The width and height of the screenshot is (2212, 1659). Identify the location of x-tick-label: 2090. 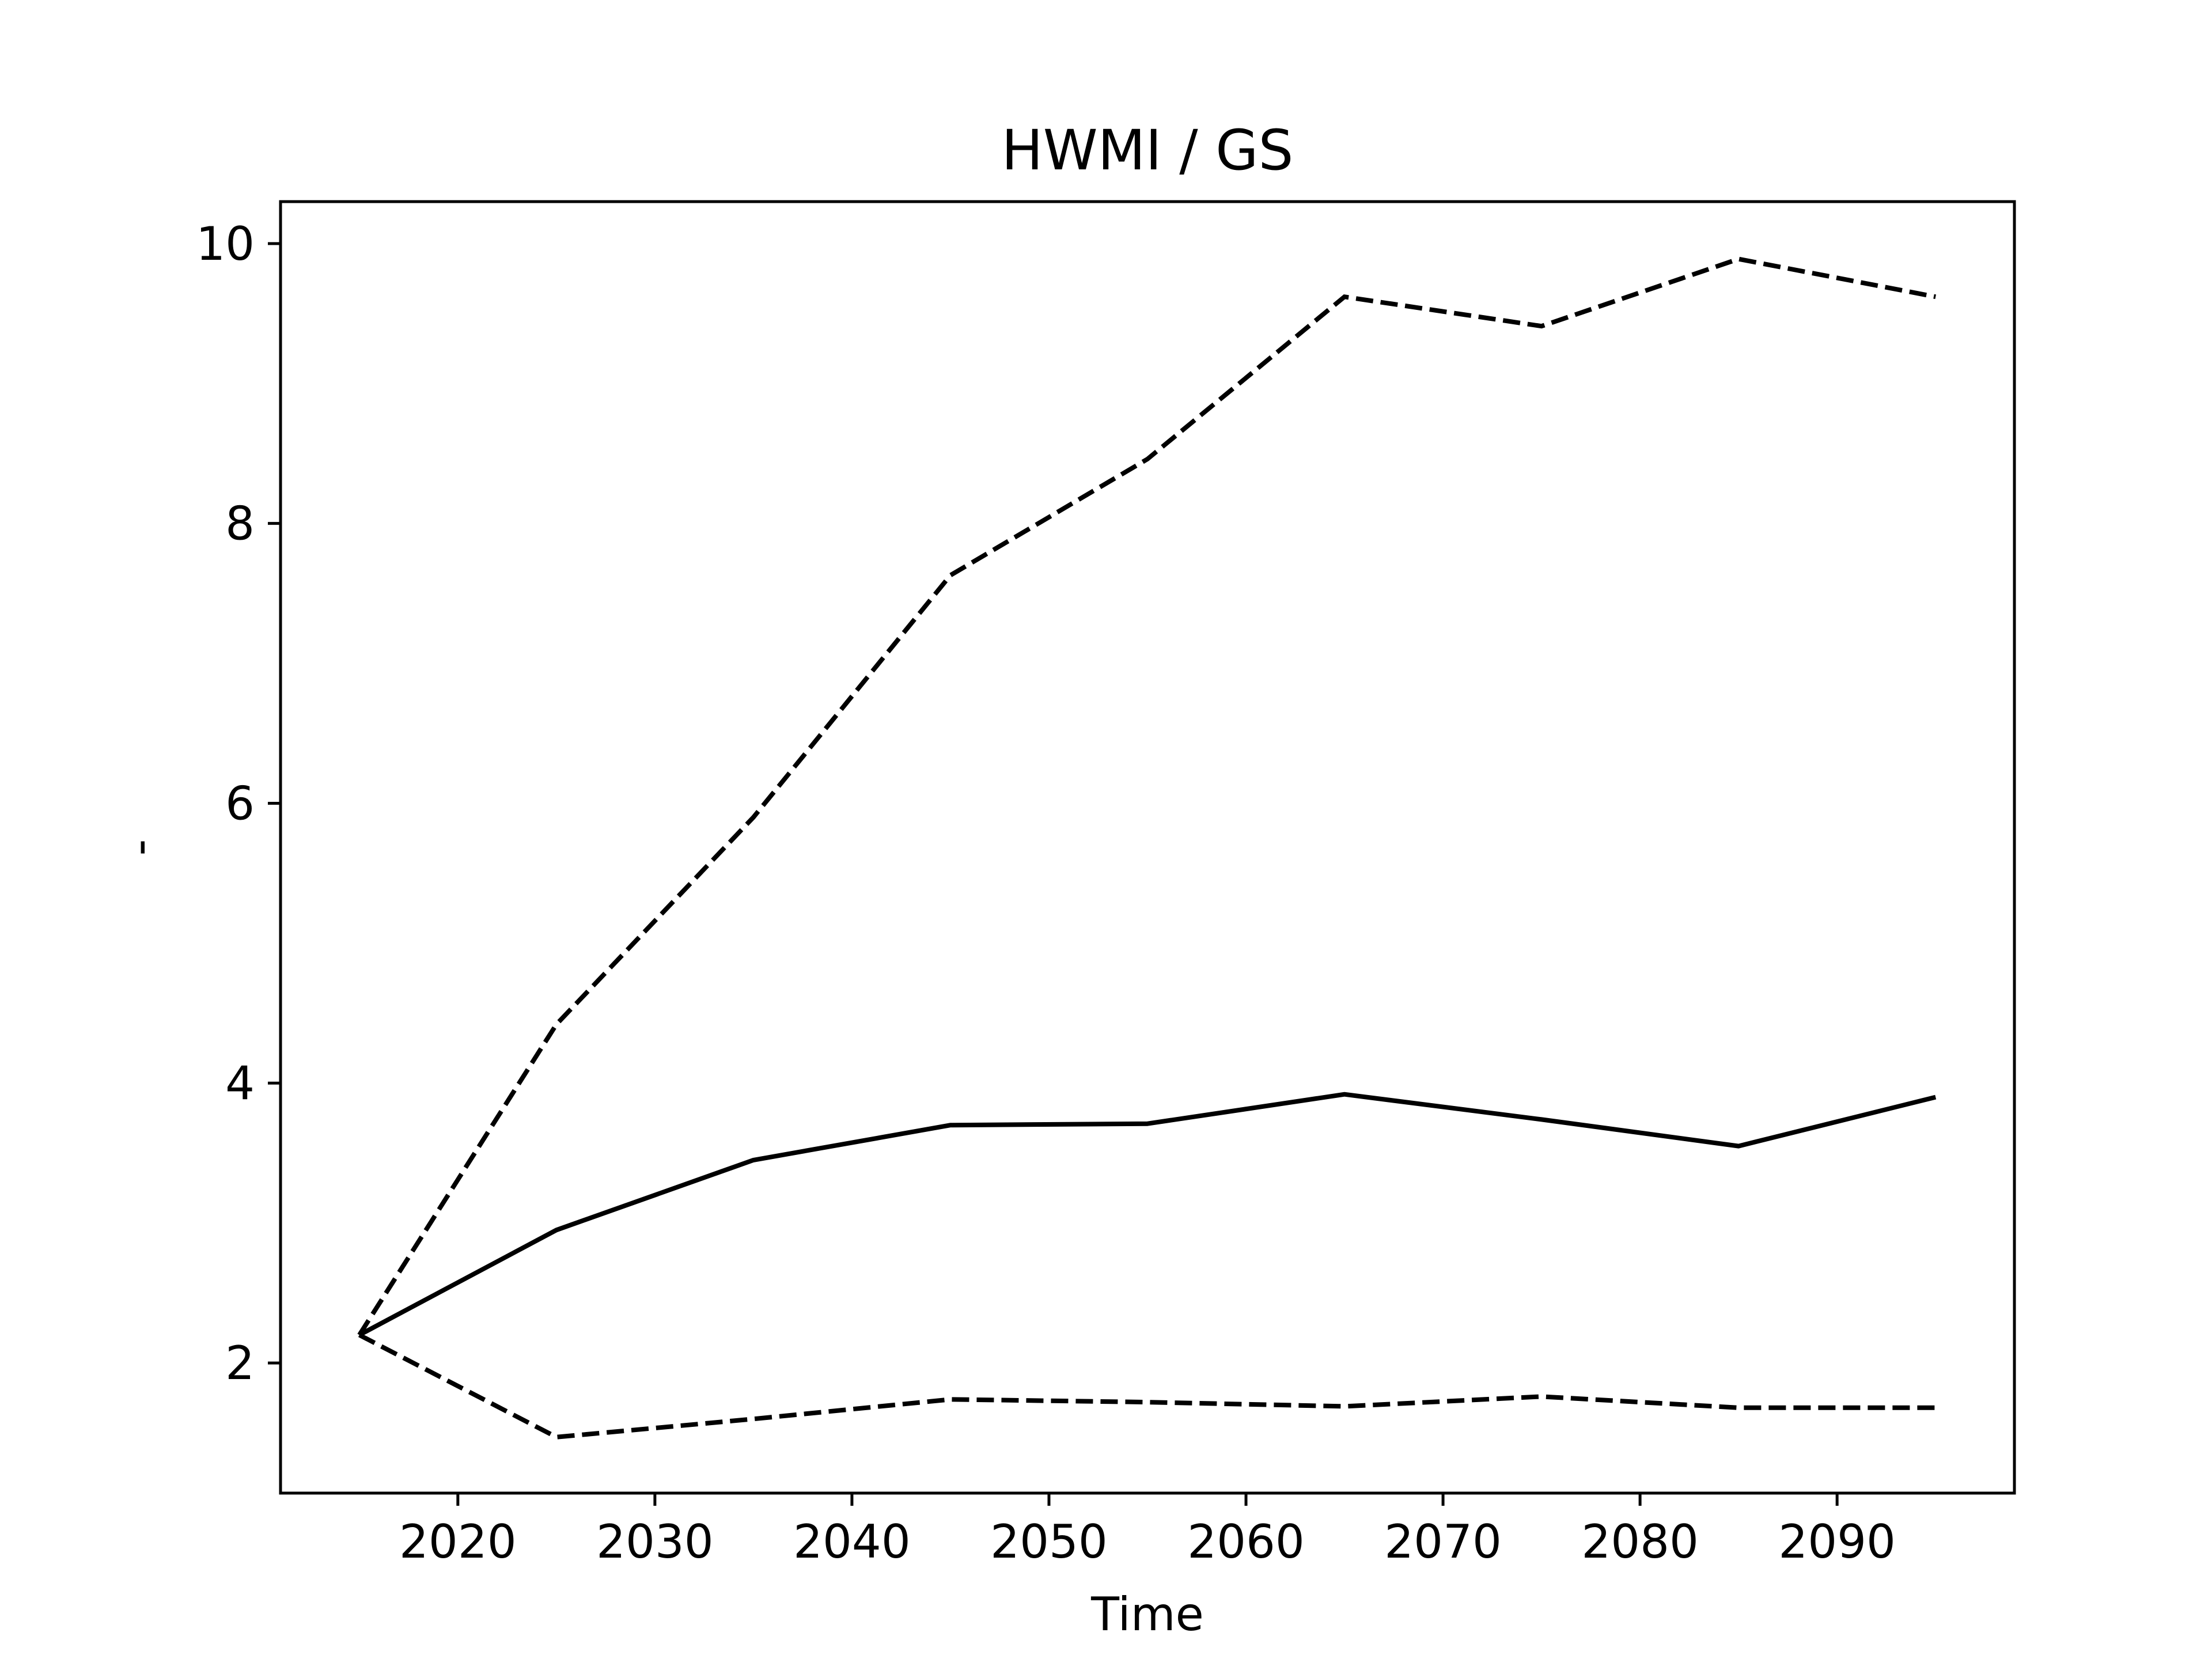
(1837, 1542).